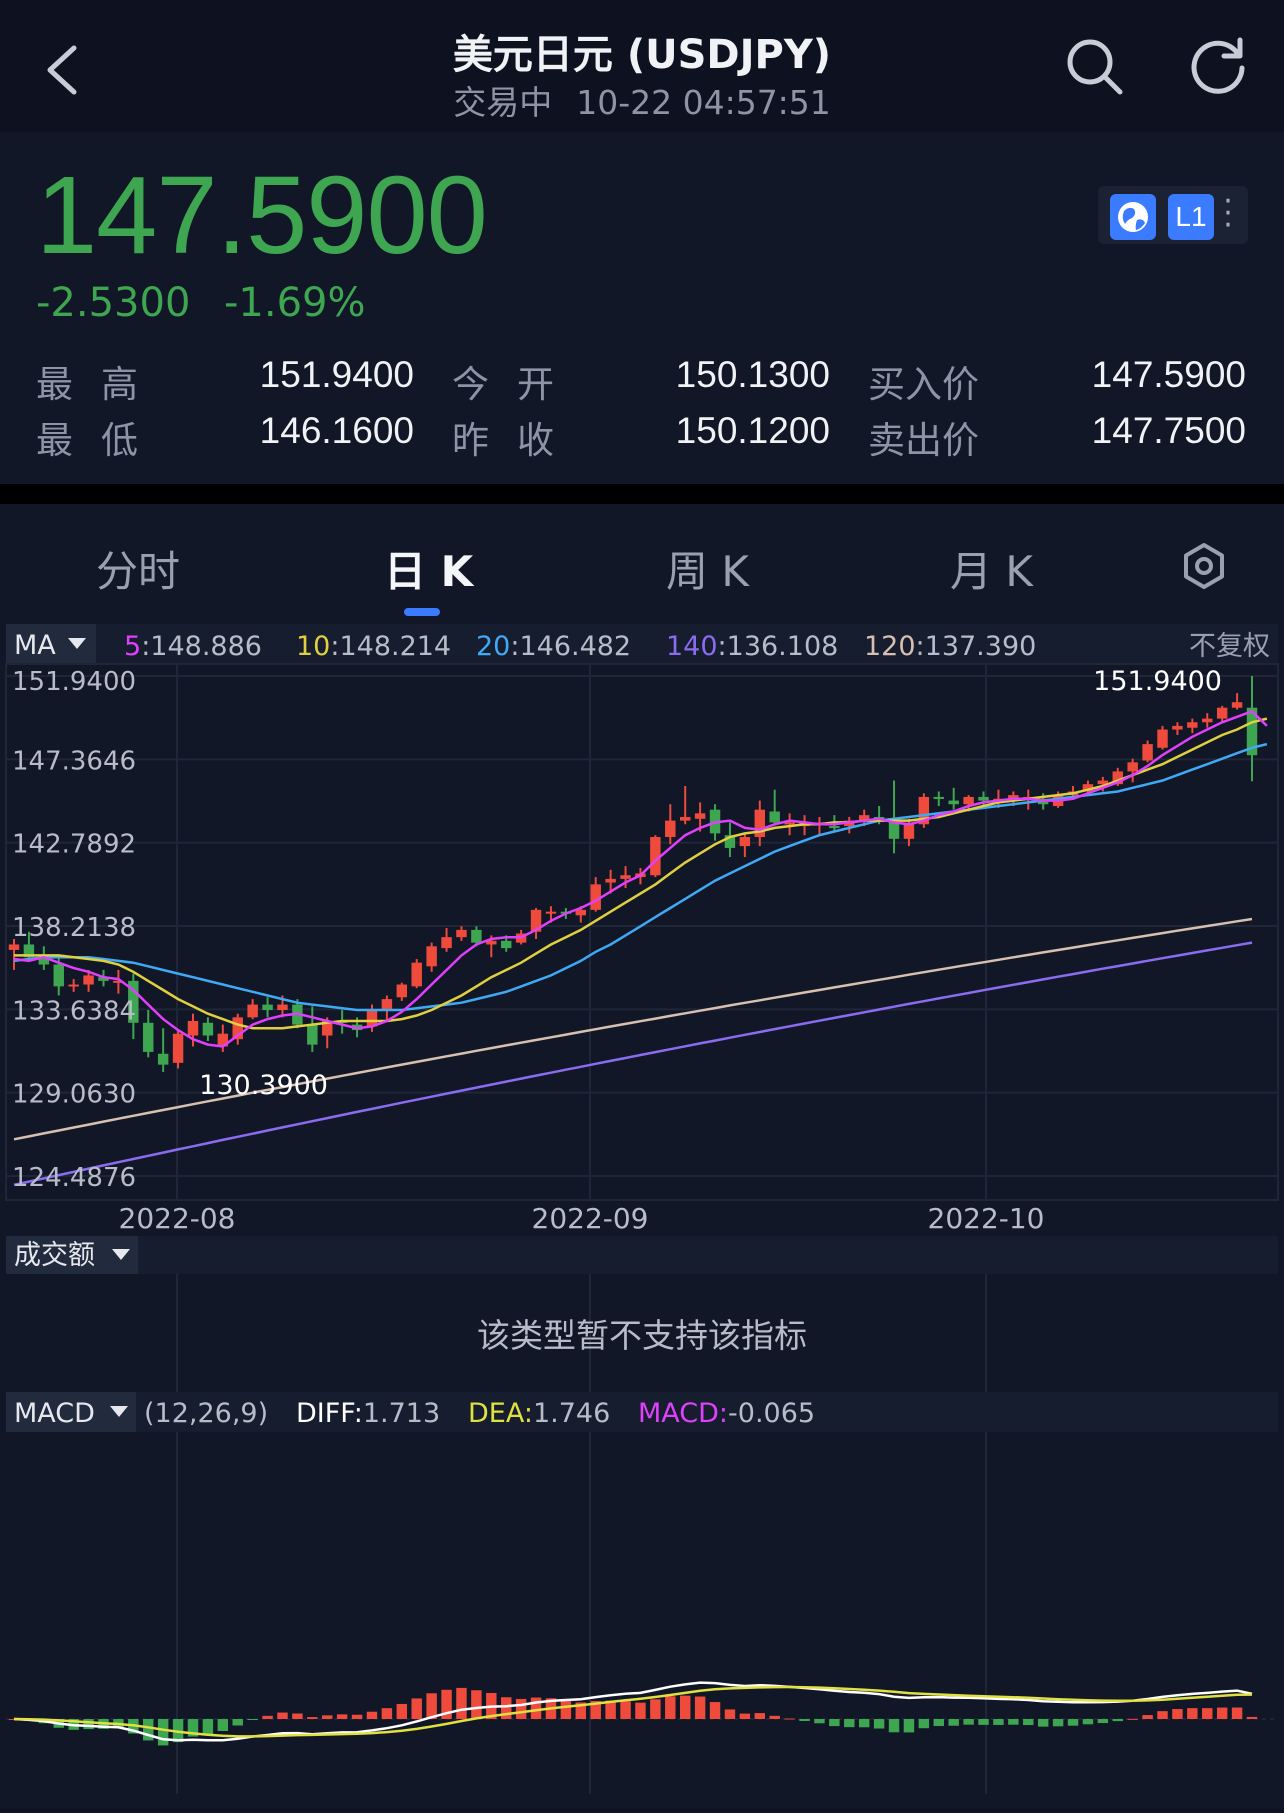  I want to click on search-icon, so click(1094, 66).